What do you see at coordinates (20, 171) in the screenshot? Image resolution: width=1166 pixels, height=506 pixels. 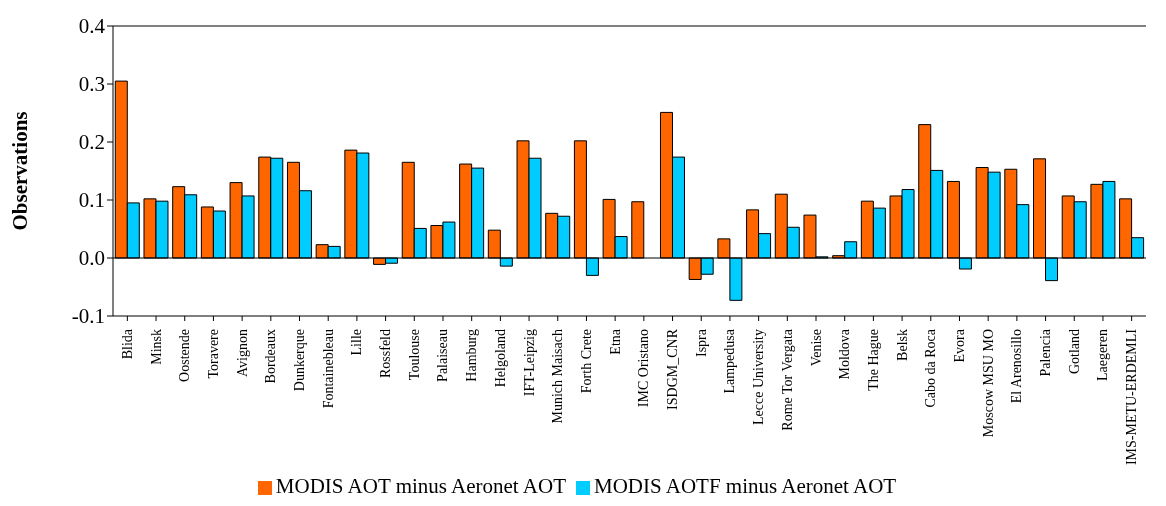 I see `y-axis-title: Observations` at bounding box center [20, 171].